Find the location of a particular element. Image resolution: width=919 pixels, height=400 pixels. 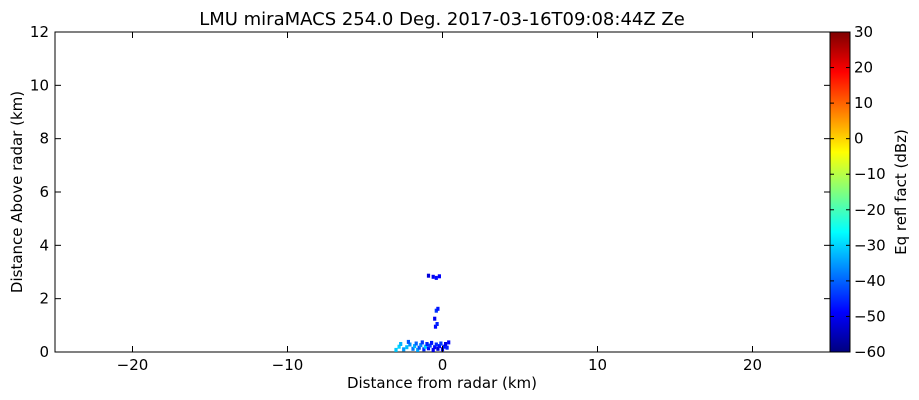

x-tick-label: −20 is located at coordinates (133, 365).